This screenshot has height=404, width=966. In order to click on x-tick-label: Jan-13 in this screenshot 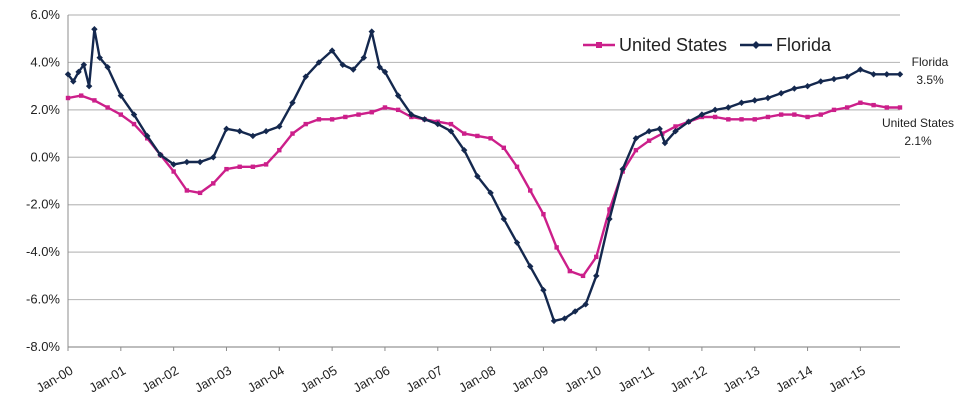, I will do `click(741, 379)`.